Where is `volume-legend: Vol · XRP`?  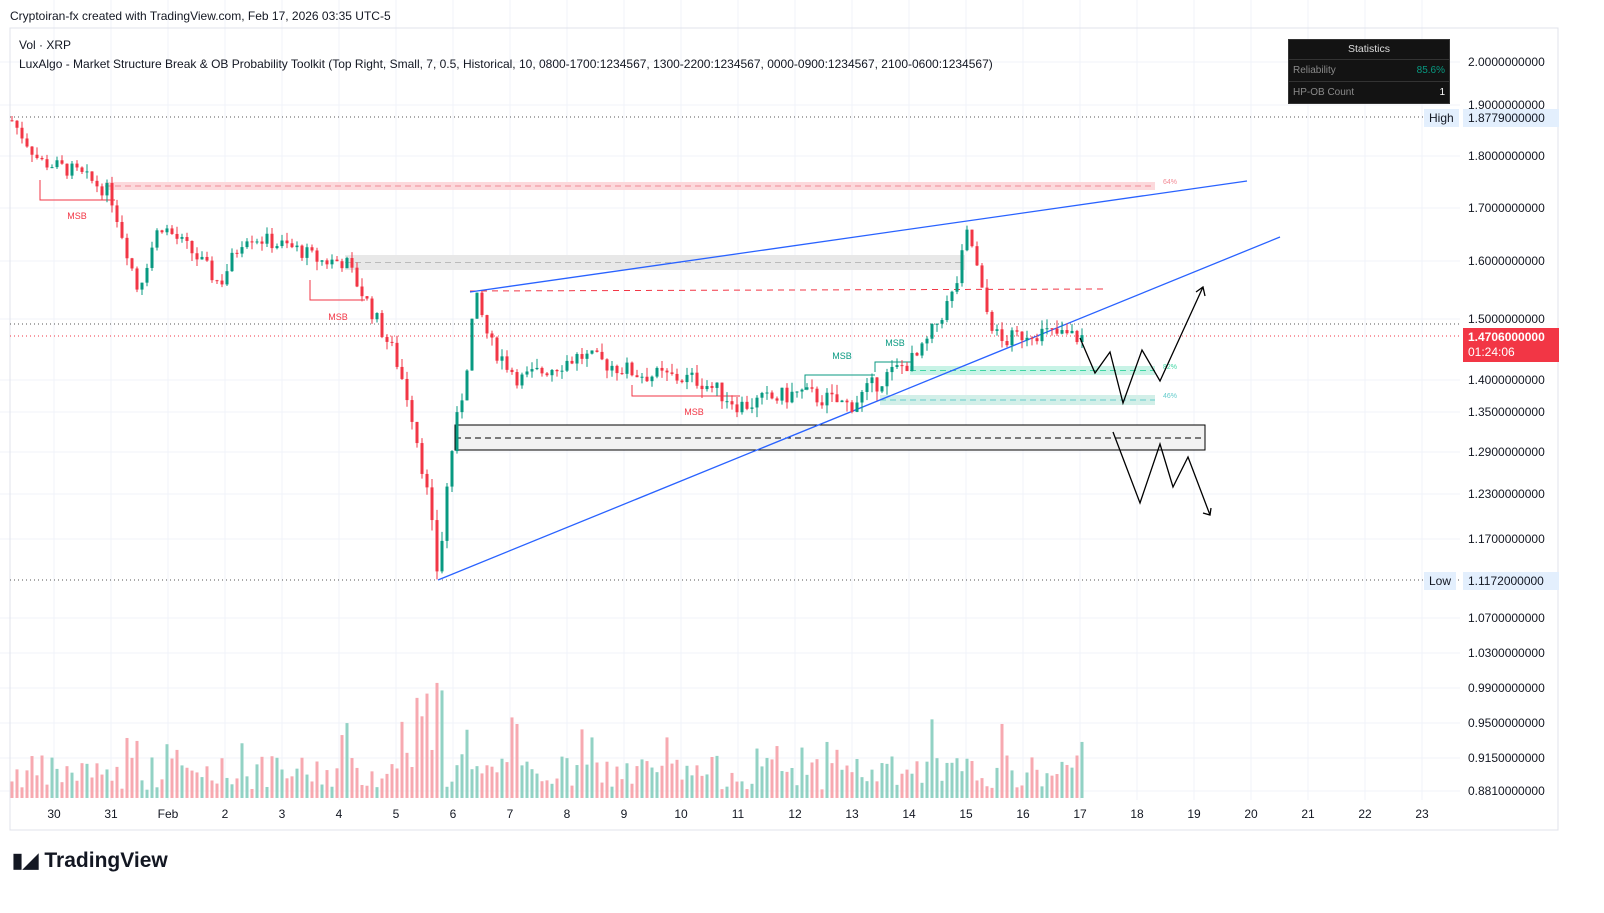 volume-legend: Vol · XRP is located at coordinates (45, 45).